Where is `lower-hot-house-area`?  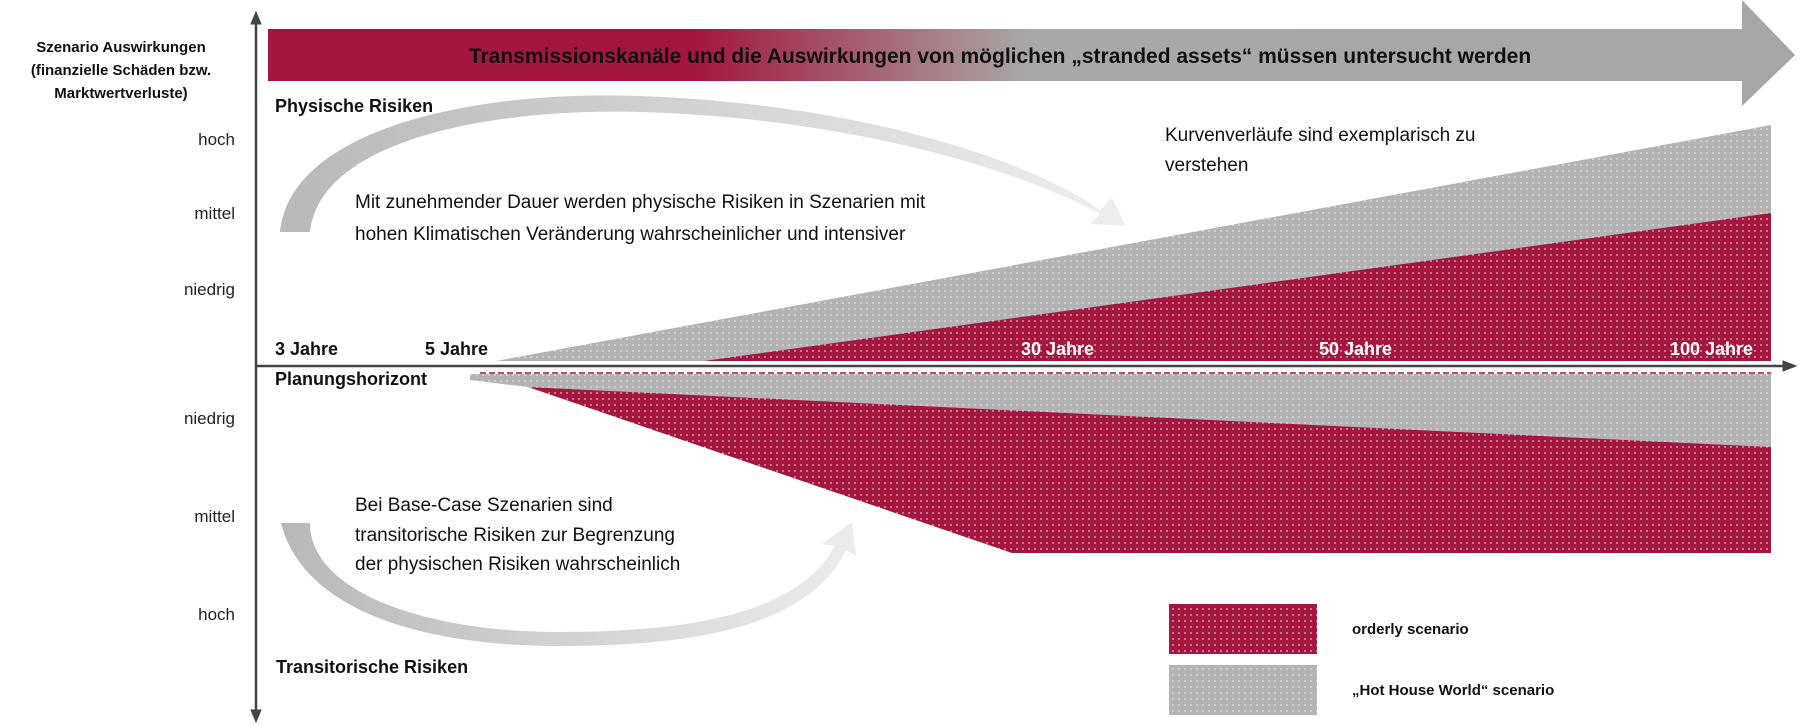
lower-hot-house-area is located at coordinates (1120, 410).